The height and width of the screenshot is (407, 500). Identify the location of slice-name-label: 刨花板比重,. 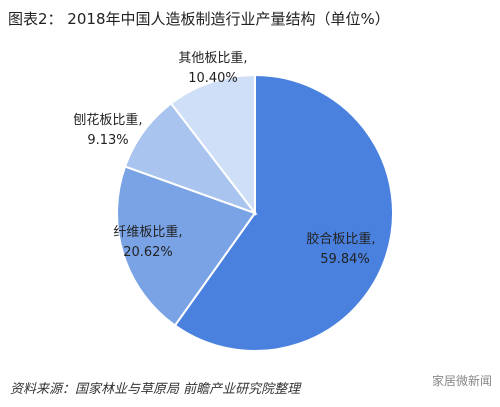
(107, 120).